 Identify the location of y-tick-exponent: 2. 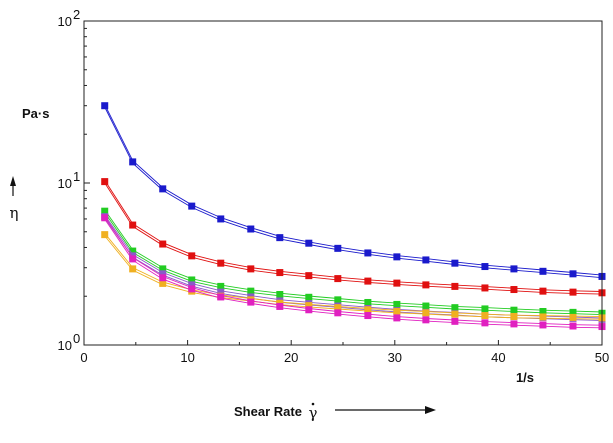
(76, 14).